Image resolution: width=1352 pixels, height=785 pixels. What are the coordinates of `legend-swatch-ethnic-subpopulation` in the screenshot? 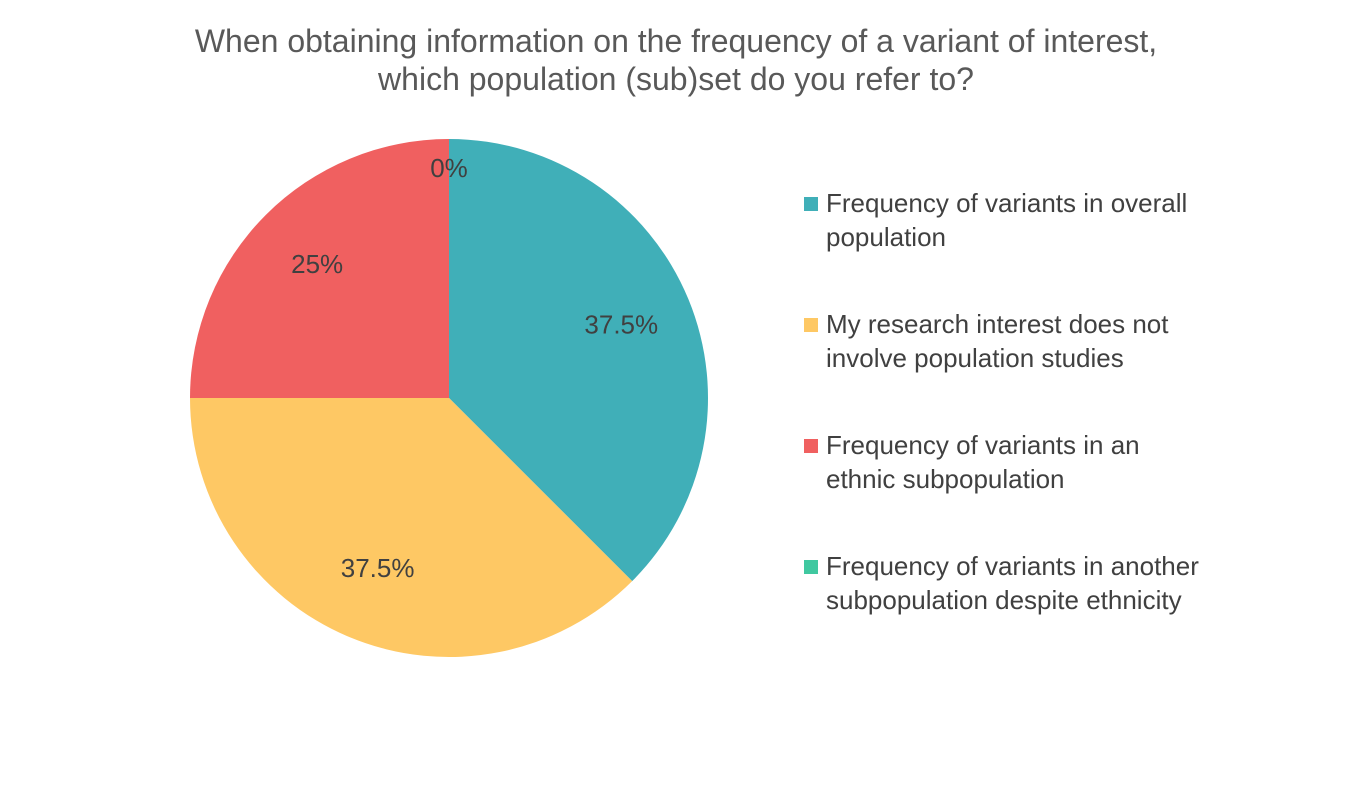 It's located at (811, 446).